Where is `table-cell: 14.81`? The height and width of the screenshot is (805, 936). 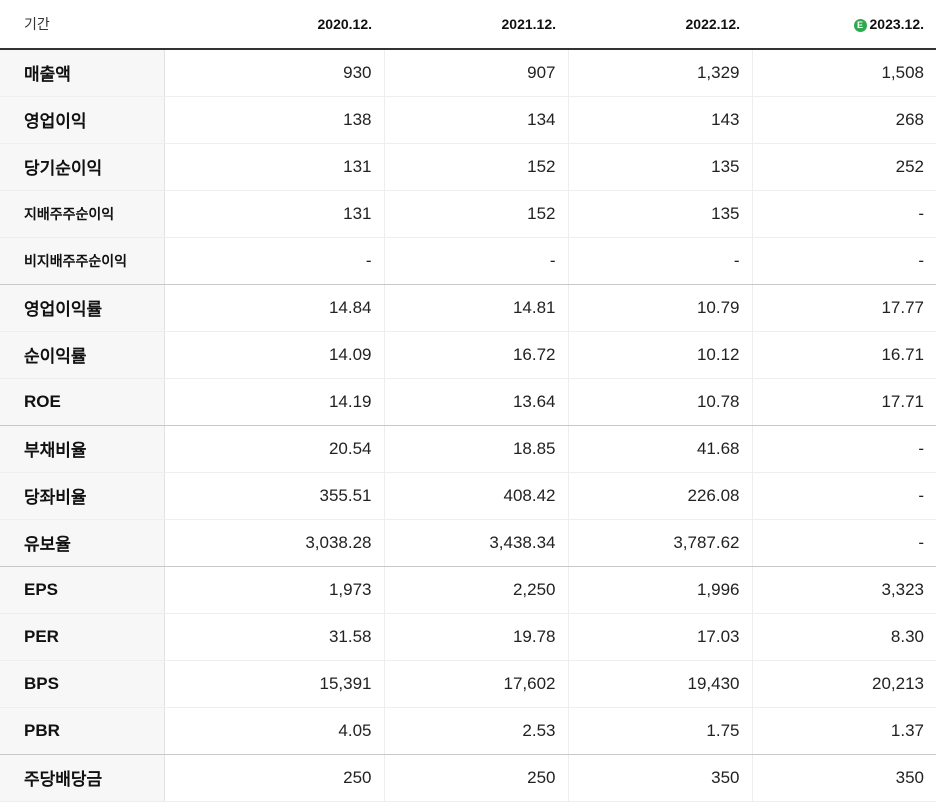
table-cell: 14.81 is located at coordinates (476, 308).